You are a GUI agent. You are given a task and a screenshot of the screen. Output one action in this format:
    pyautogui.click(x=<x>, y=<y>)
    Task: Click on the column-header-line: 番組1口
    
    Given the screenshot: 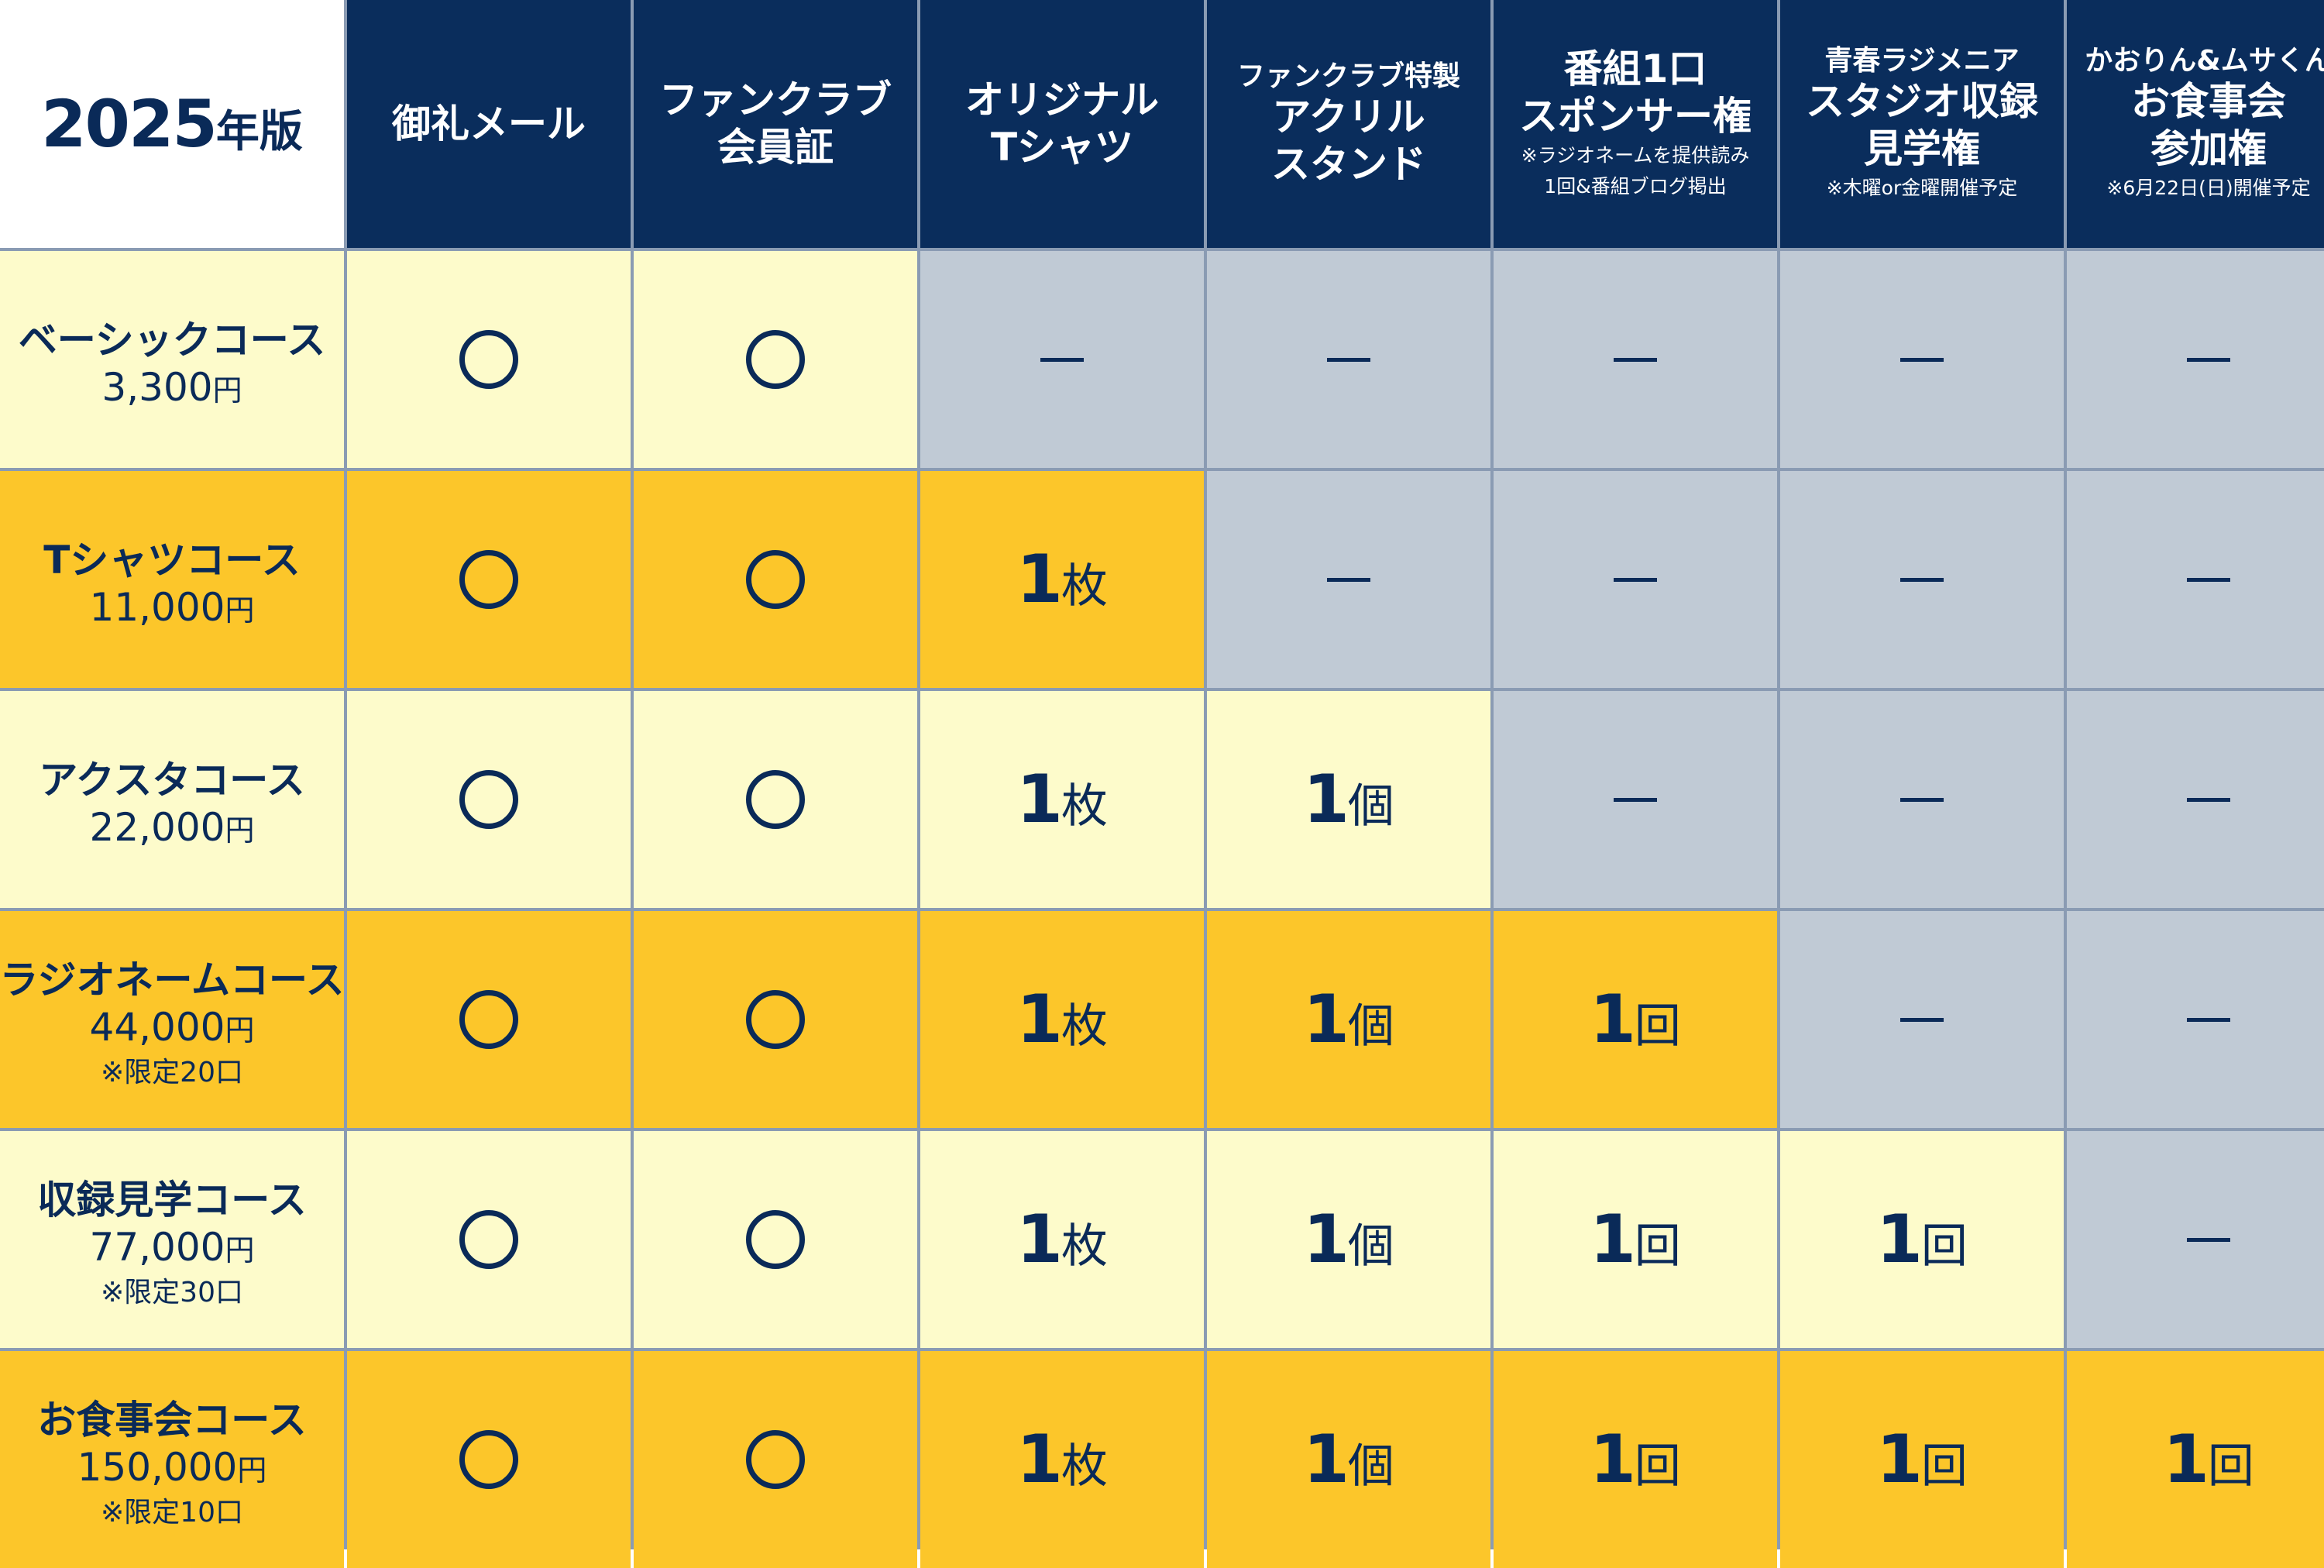 What is the action you would take?
    pyautogui.click(x=1635, y=68)
    